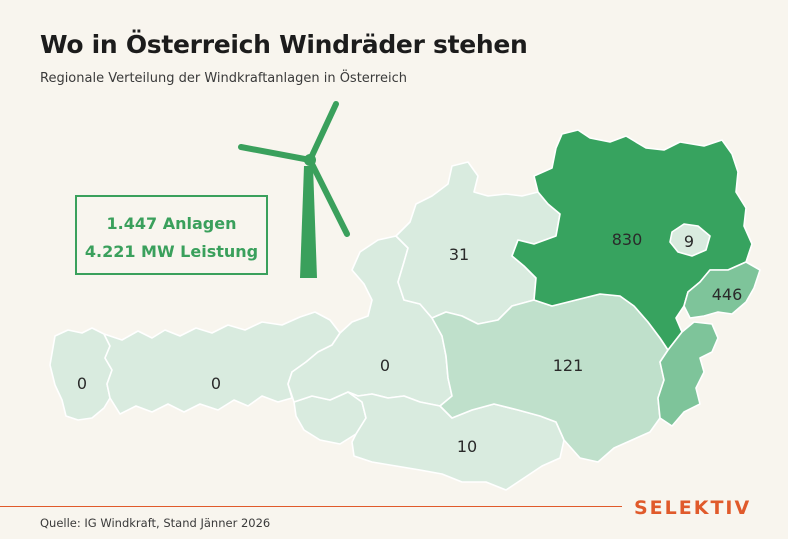 Image resolution: width=788 pixels, height=539 pixels. What do you see at coordinates (155, 523) in the screenshot?
I see `source-note: Quelle: IG Windkraft, Stand Jänner 2026` at bounding box center [155, 523].